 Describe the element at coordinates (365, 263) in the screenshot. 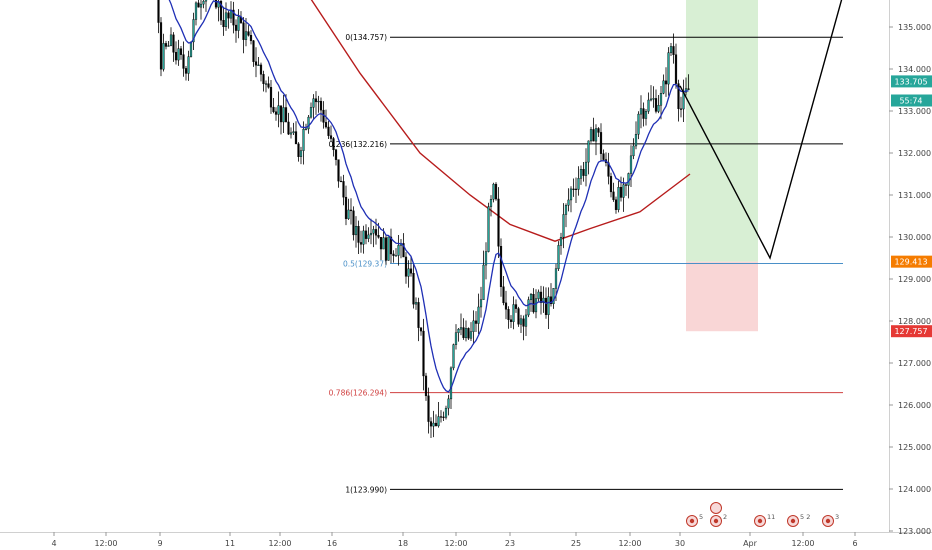

I see `fib-level-label: 0.5(129.37)` at that location.